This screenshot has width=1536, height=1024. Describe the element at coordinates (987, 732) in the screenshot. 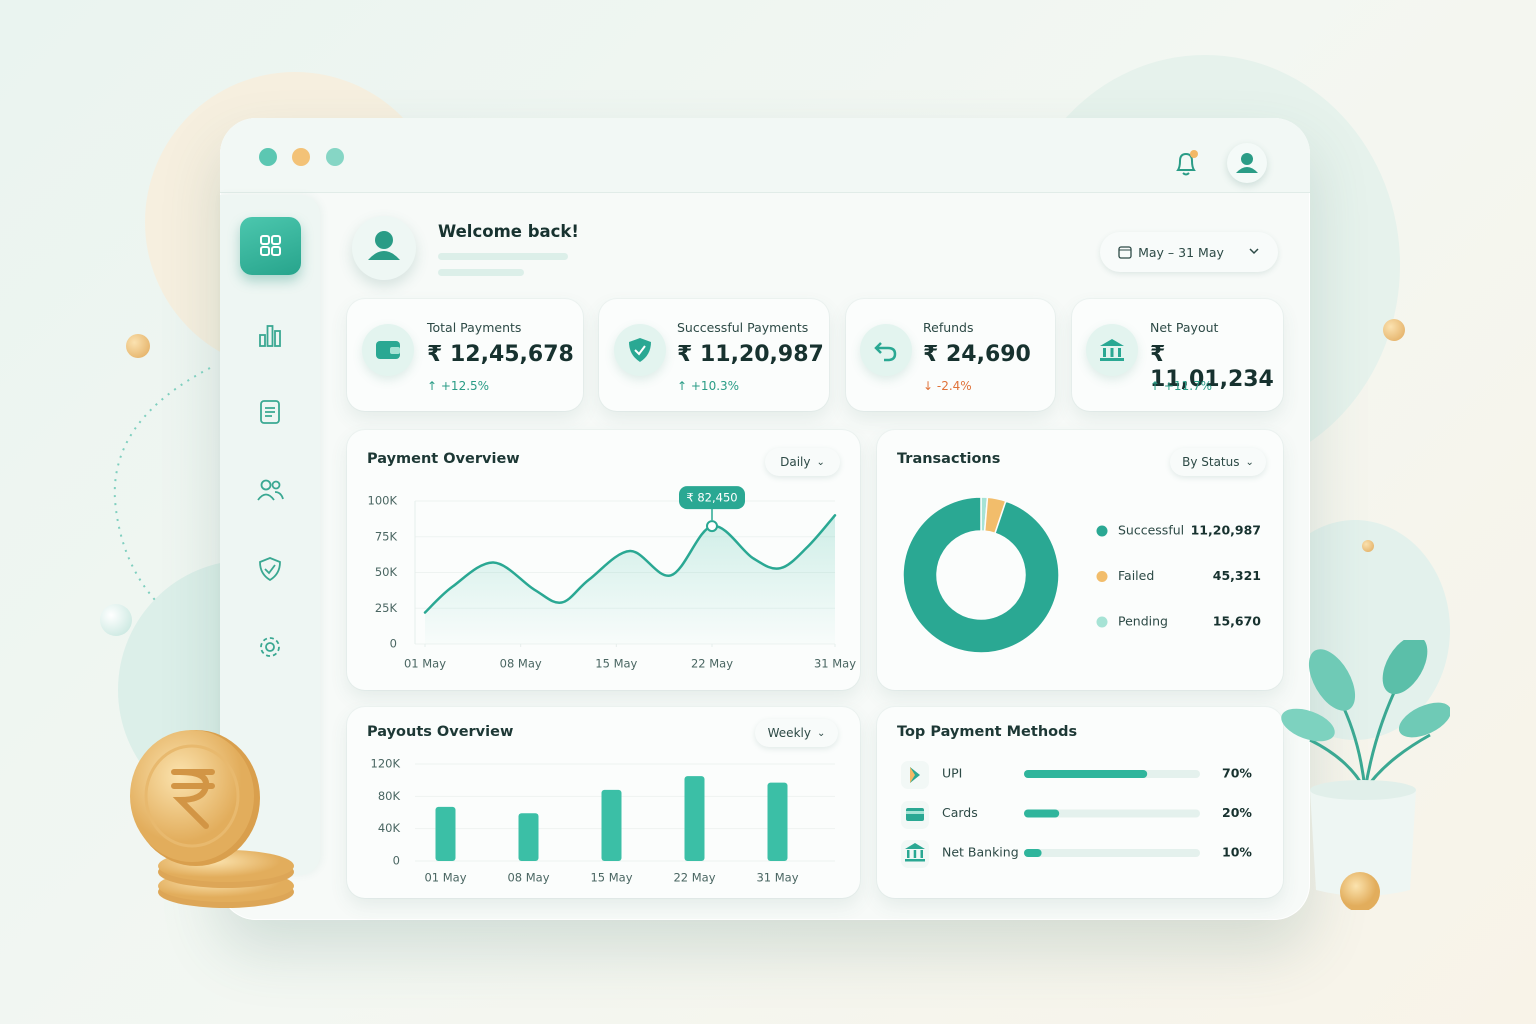

I see `chart-title: Top Payment Methods` at that location.